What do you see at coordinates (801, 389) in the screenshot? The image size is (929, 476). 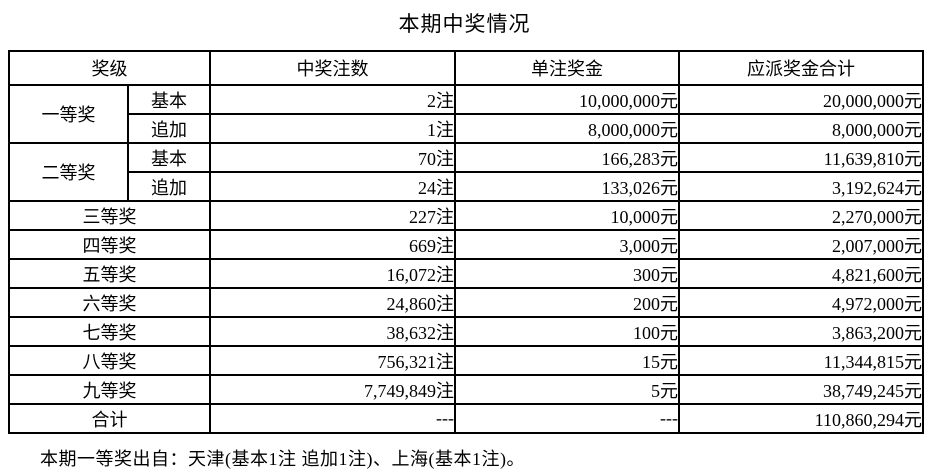 I see `total-prize-cell: 38,749,245元` at bounding box center [801, 389].